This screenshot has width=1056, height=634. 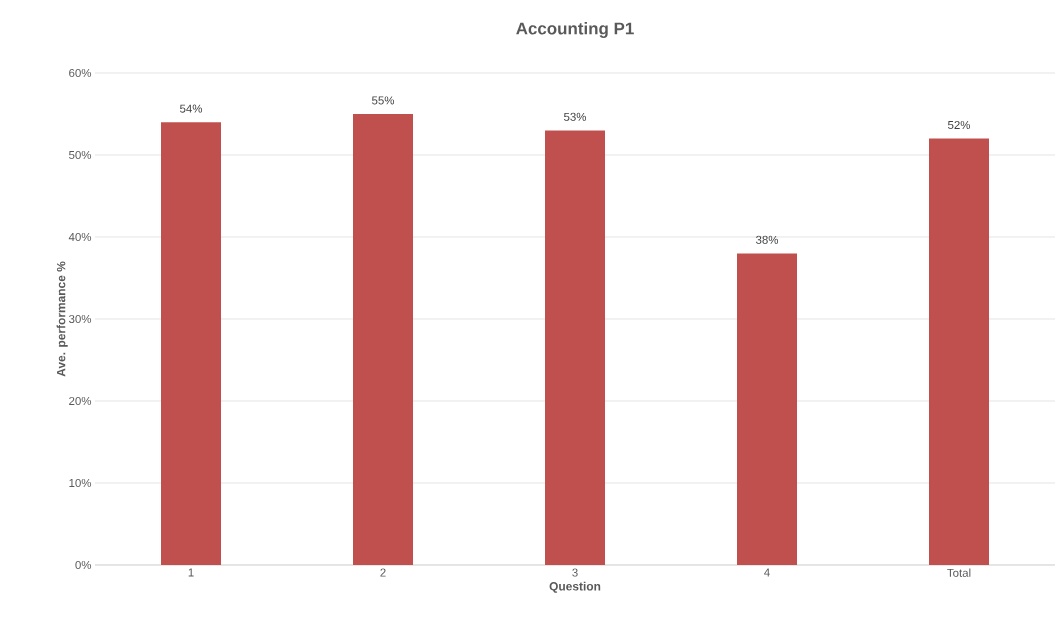 I want to click on y-axis-title: Ave. performance %, so click(x=62, y=319).